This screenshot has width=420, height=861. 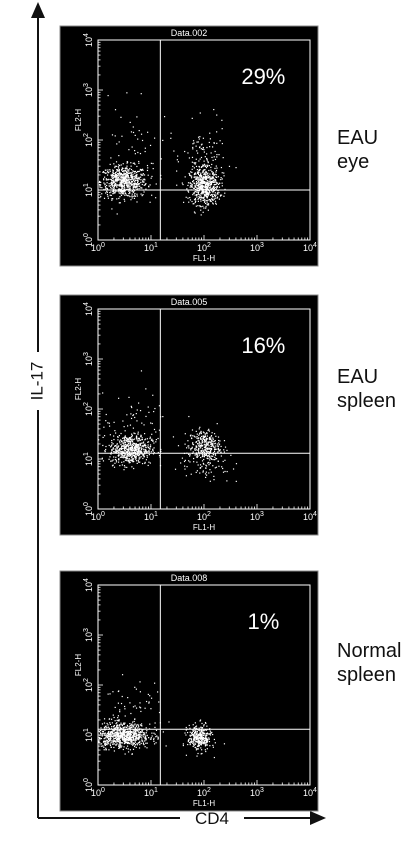 What do you see at coordinates (263, 621) in the screenshot?
I see `quadrant-percent: 1%` at bounding box center [263, 621].